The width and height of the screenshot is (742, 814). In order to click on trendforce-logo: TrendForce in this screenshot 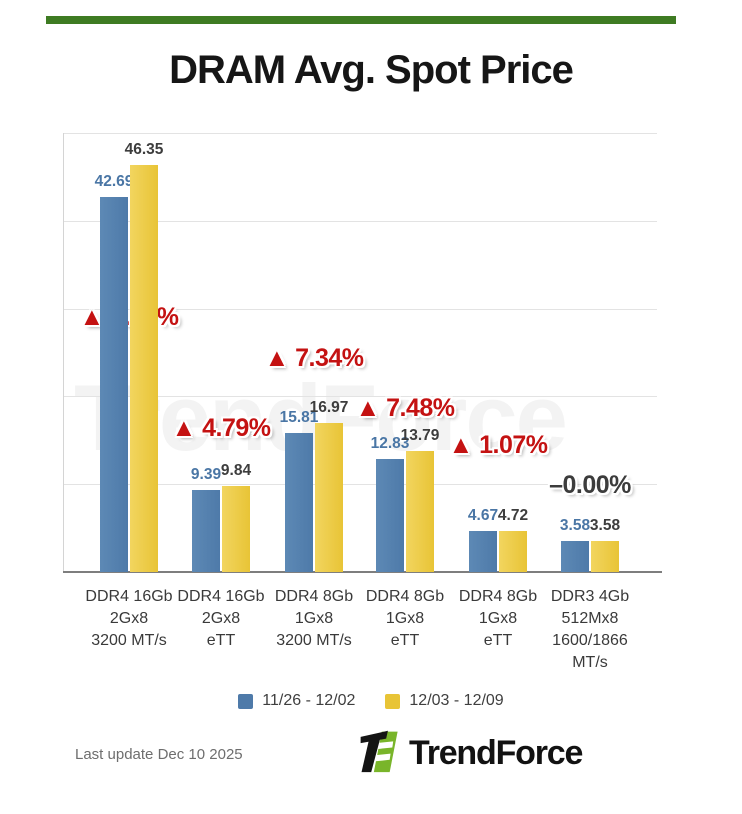, I will do `click(470, 753)`.